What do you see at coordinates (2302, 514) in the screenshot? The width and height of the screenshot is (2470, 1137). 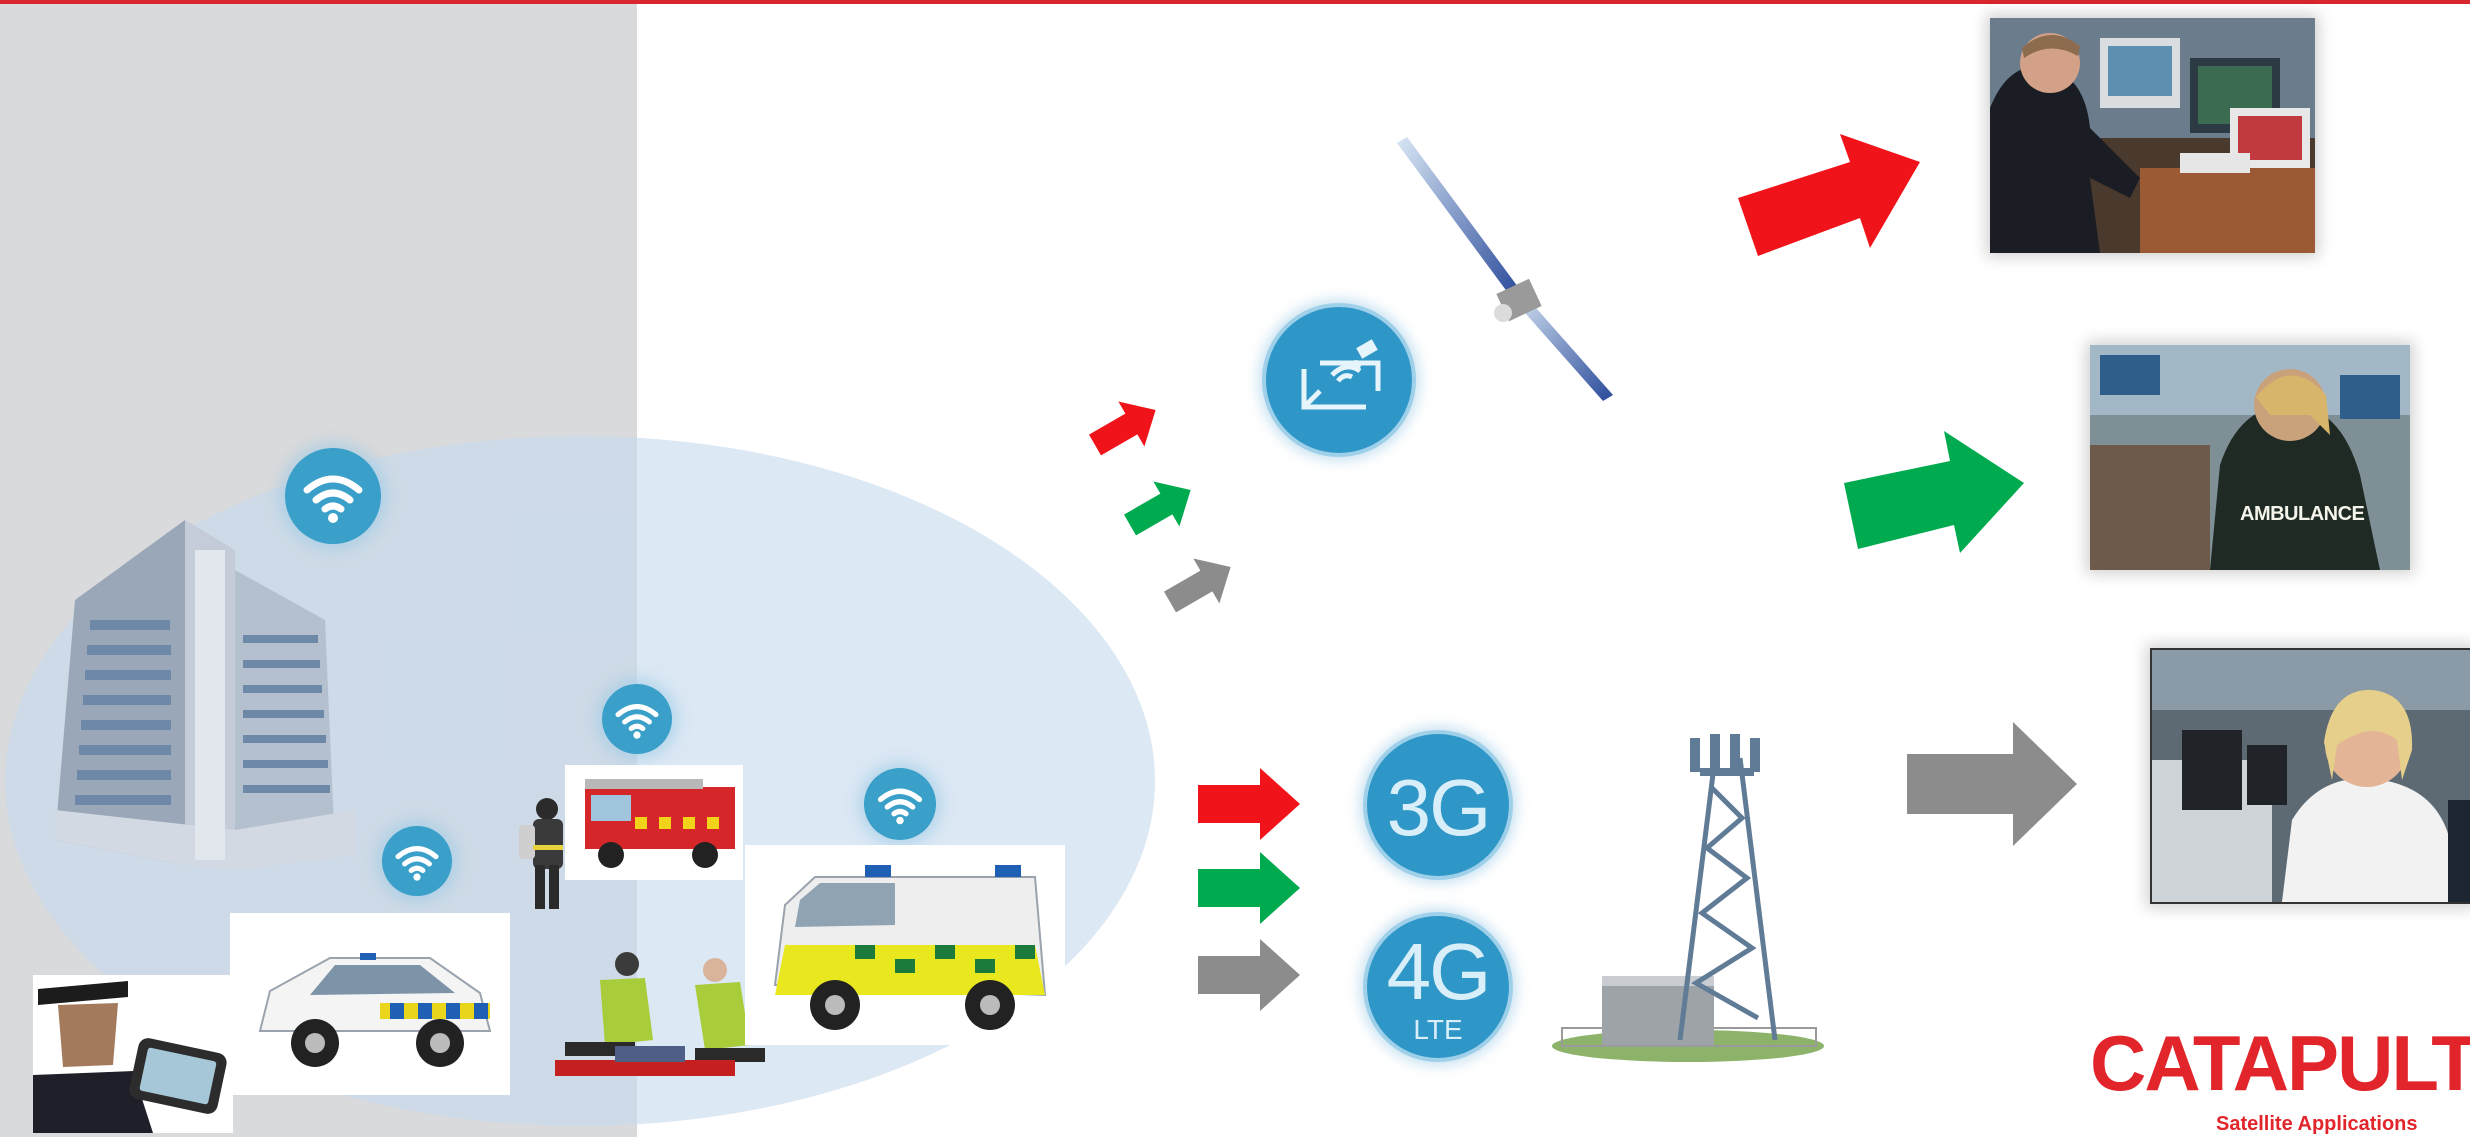 I see `ambulance-jacket-label: AMBULANCE` at bounding box center [2302, 514].